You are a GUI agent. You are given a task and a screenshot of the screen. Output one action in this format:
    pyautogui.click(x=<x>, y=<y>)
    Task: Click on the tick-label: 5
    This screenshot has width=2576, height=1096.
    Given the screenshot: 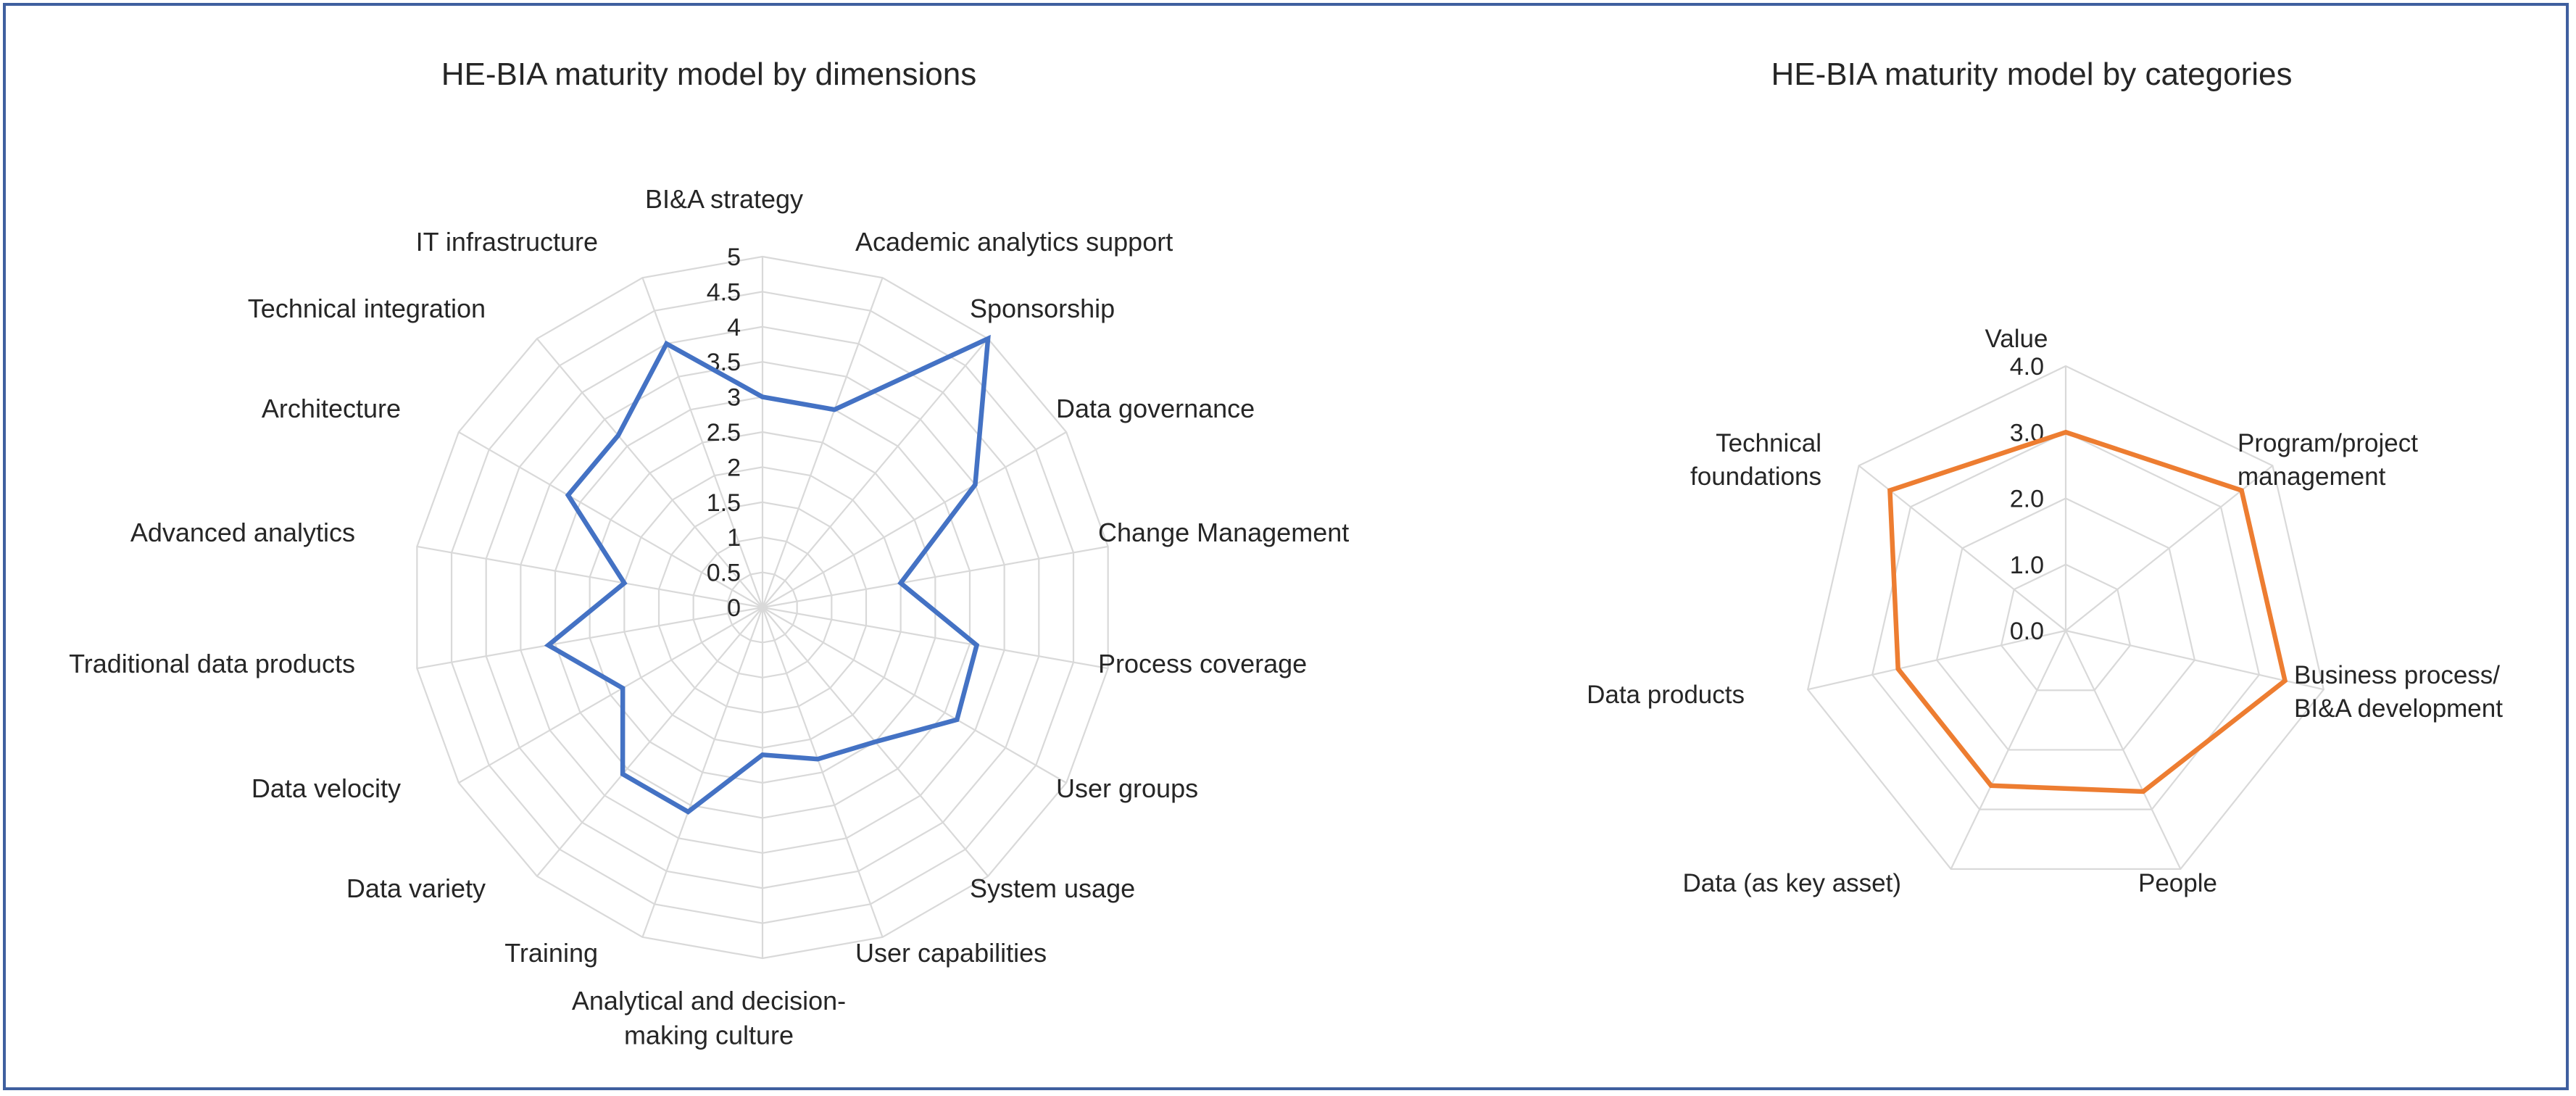 What is the action you would take?
    pyautogui.click(x=734, y=257)
    